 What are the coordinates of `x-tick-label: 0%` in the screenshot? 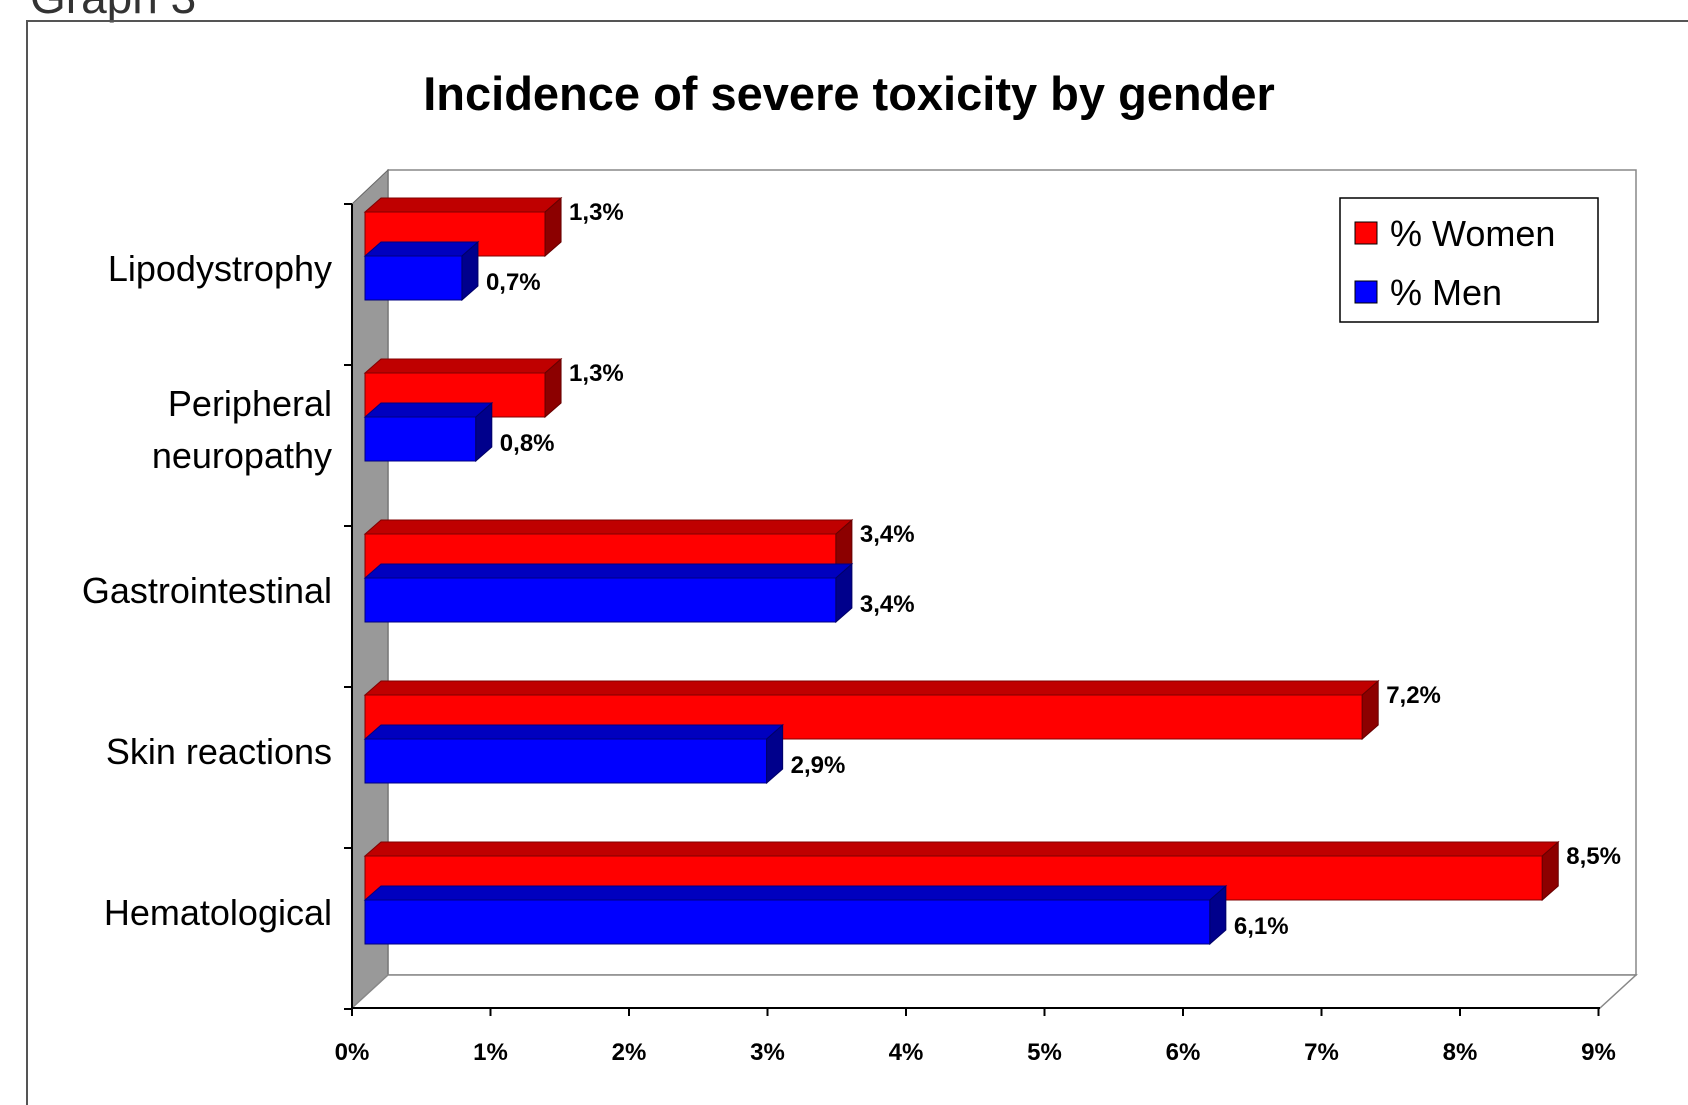 It's located at (352, 1052).